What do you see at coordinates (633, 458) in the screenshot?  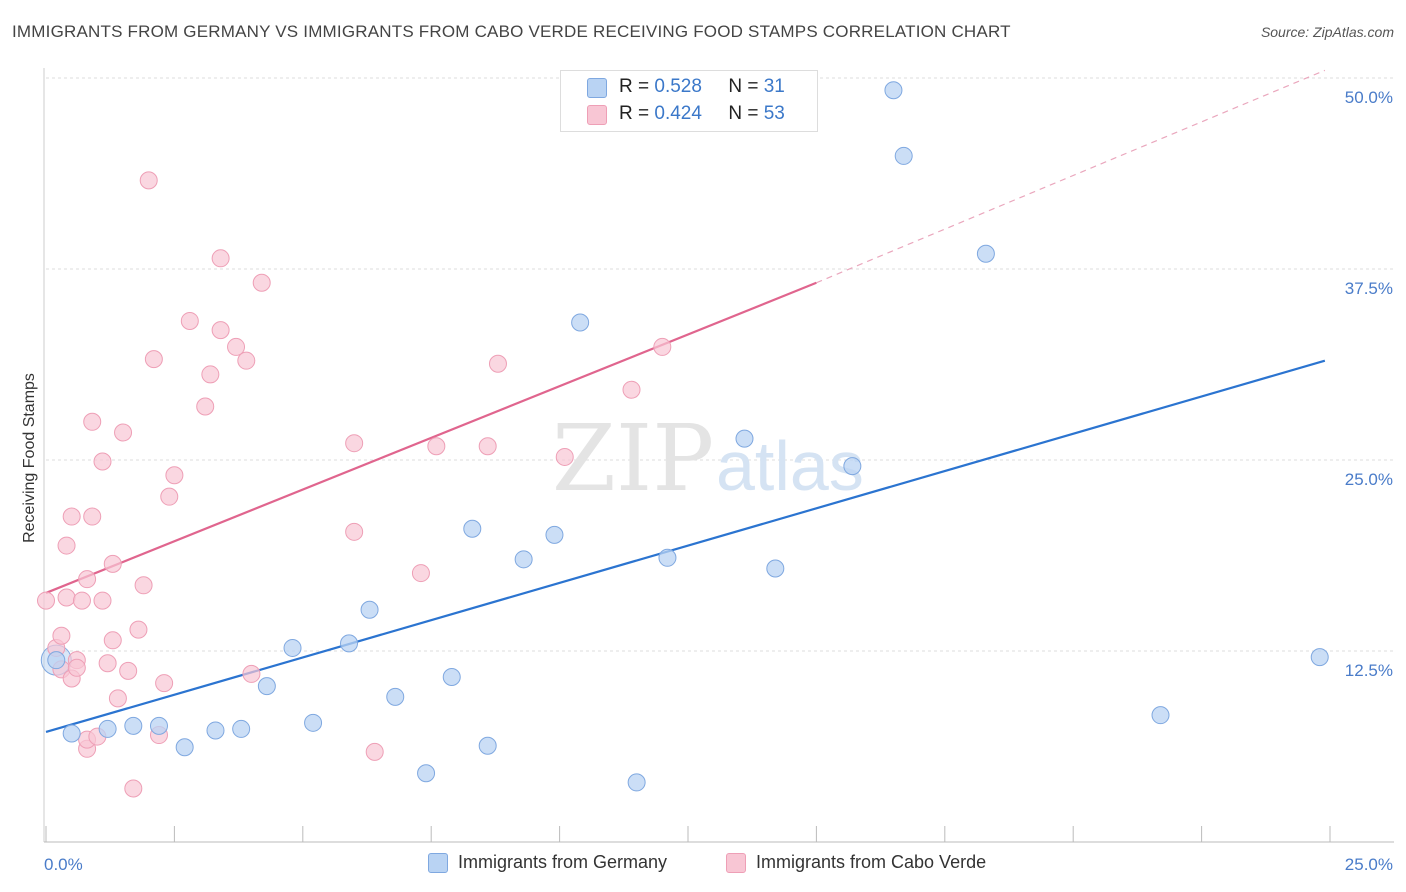 I see `watermark-zip: ZIP` at bounding box center [633, 458].